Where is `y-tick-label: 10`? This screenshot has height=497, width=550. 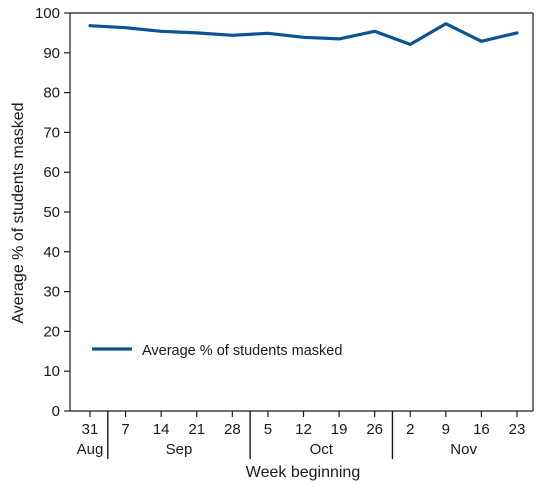
y-tick-label: 10 is located at coordinates (51, 371).